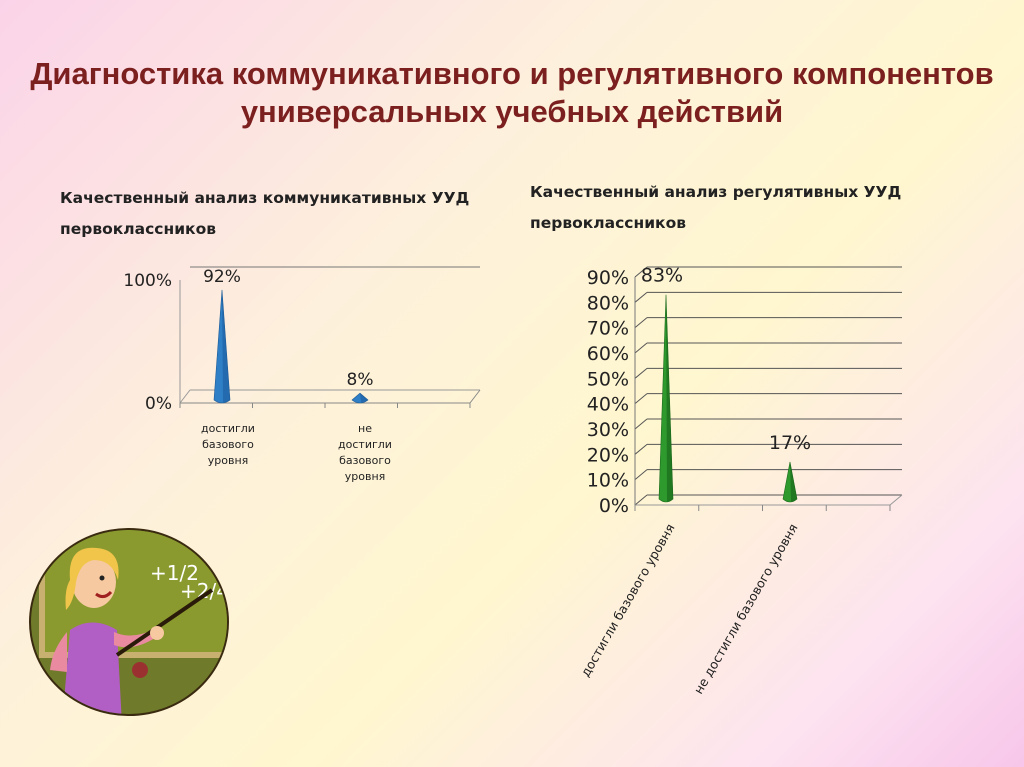  Describe the element at coordinates (360, 380) in the screenshot. I see `data-label: 8%` at that location.